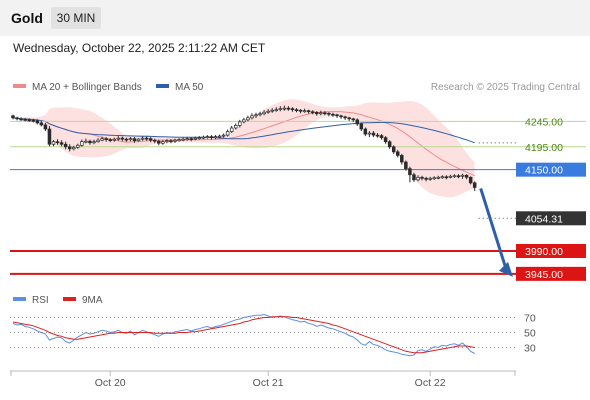 This screenshot has width=590, height=400. Describe the element at coordinates (162, 86) in the screenshot. I see `ma50-legend-swatch` at that location.